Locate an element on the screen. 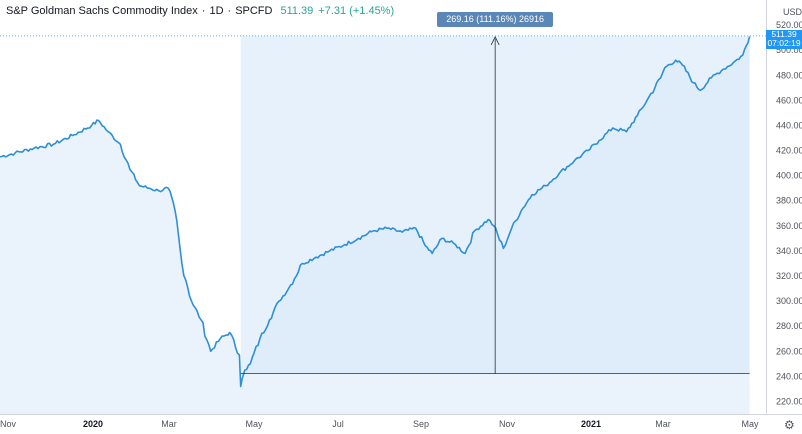 This screenshot has width=802, height=434. measure-label: 269.16 (111.16%) 26916 is located at coordinates (495, 19).